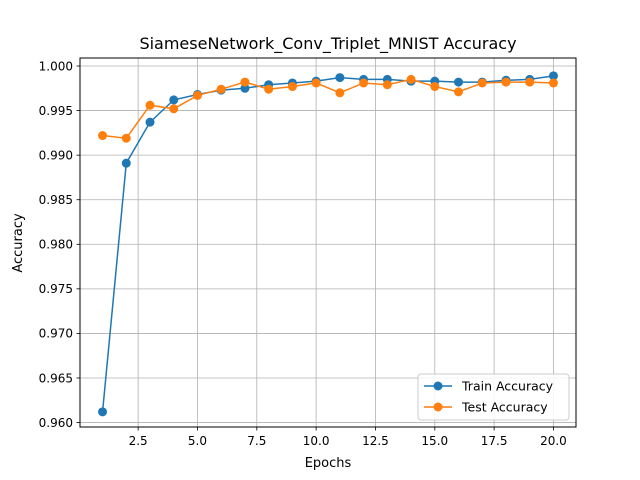 This screenshot has width=640, height=480. I want to click on y-axis-label: Accuracy, so click(18, 243).